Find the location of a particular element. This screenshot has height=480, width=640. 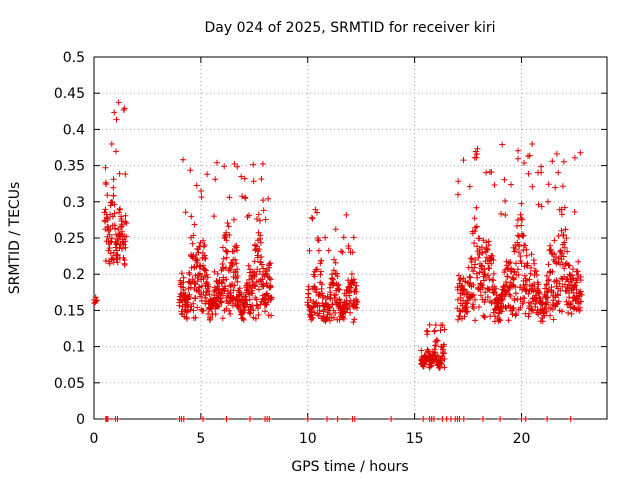

y-axis-label: SRMTID / TECUs is located at coordinates (15, 238).